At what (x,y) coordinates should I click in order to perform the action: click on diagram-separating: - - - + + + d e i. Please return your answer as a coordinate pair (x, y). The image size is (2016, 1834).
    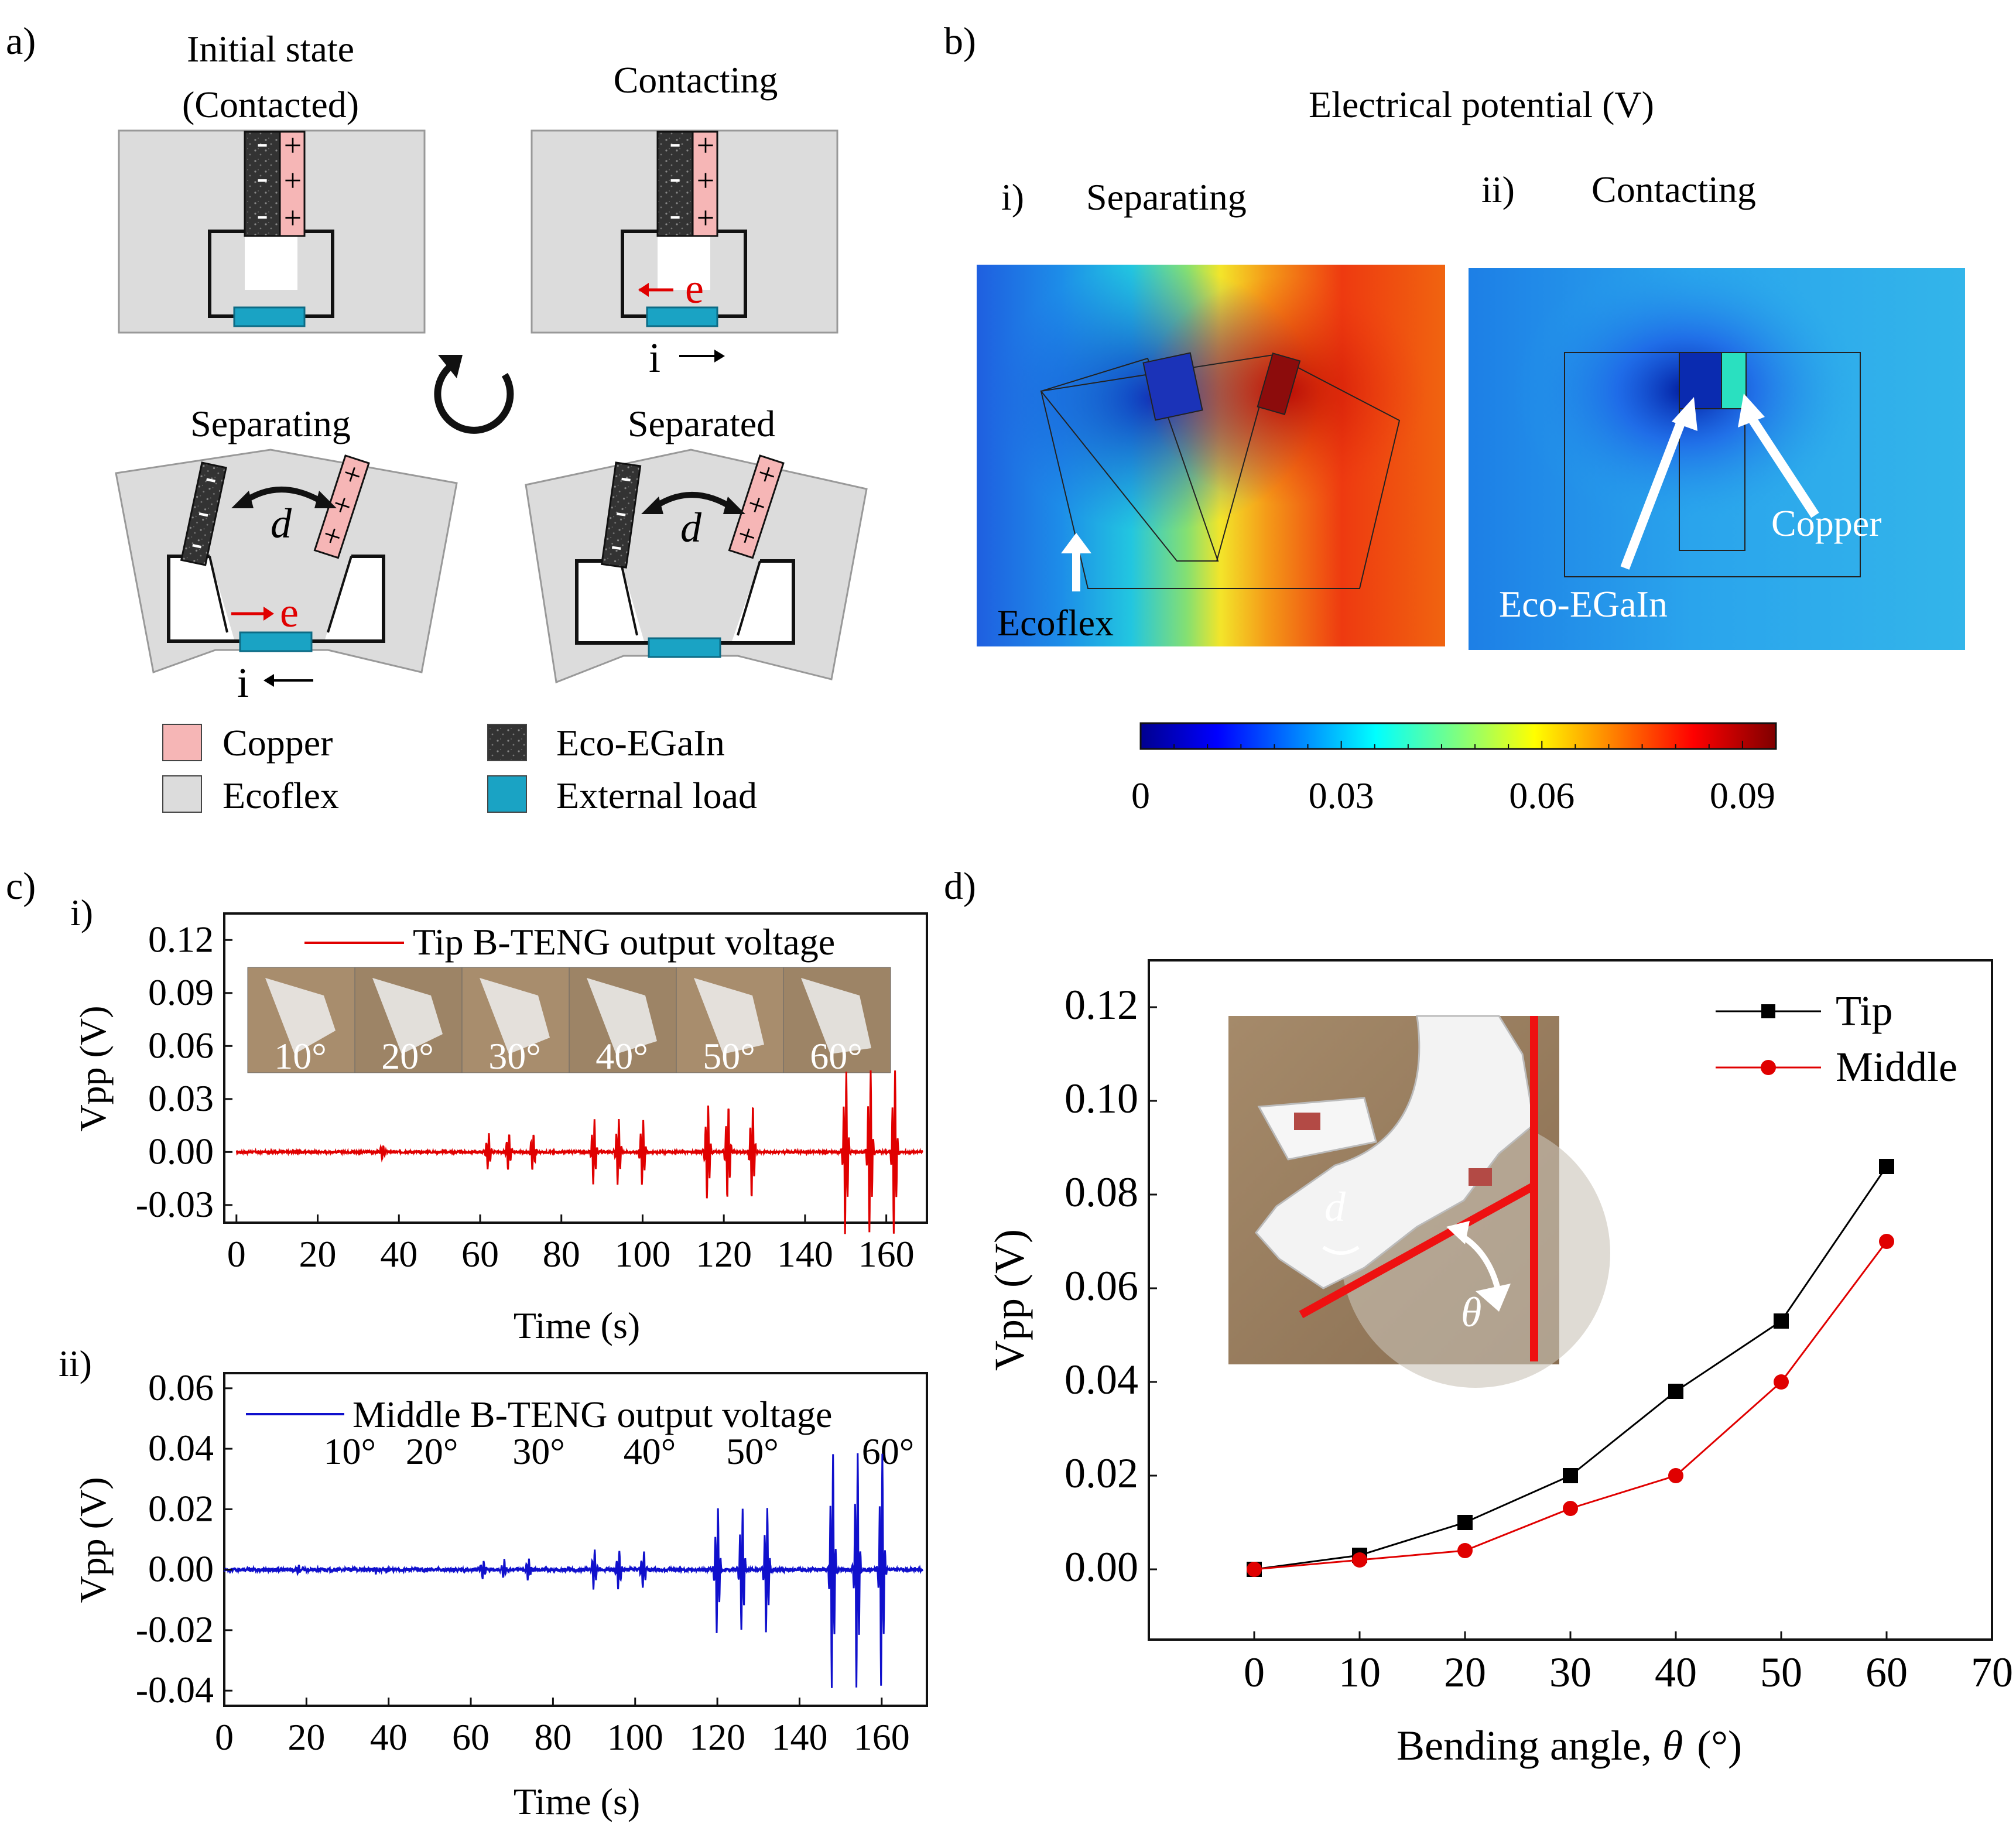
    Looking at the image, I should click on (286, 577).